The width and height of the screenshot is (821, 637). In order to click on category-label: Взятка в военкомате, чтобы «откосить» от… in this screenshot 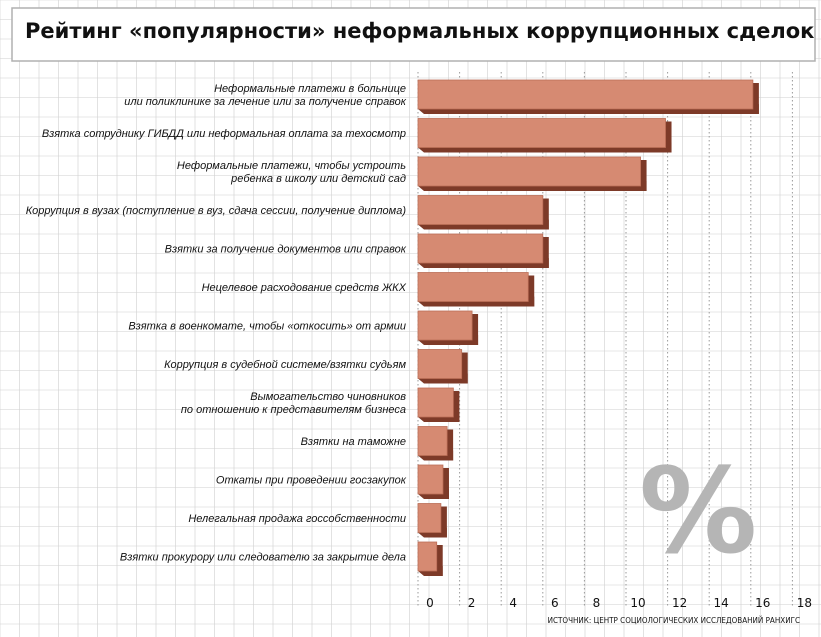, I will do `click(267, 327)`.